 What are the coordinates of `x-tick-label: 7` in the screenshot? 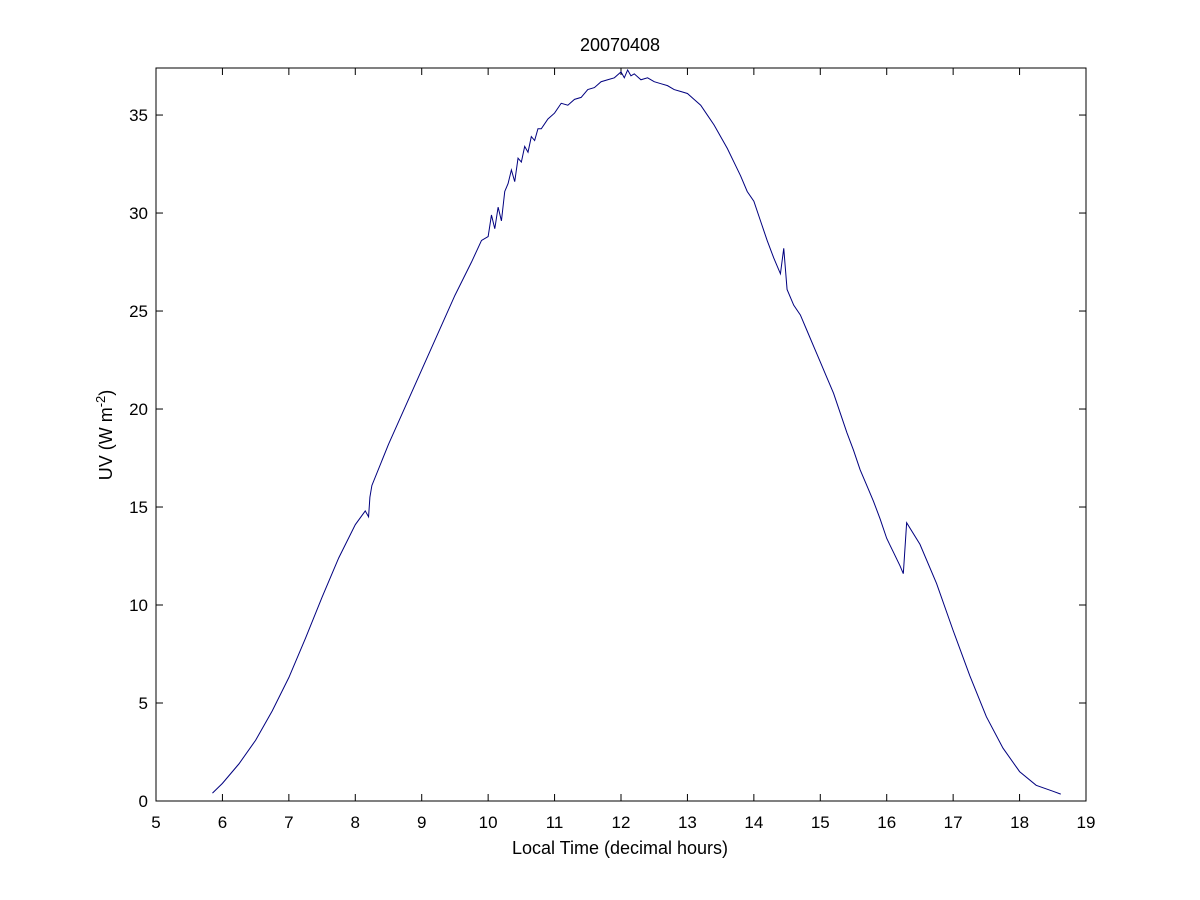 It's located at (288, 822).